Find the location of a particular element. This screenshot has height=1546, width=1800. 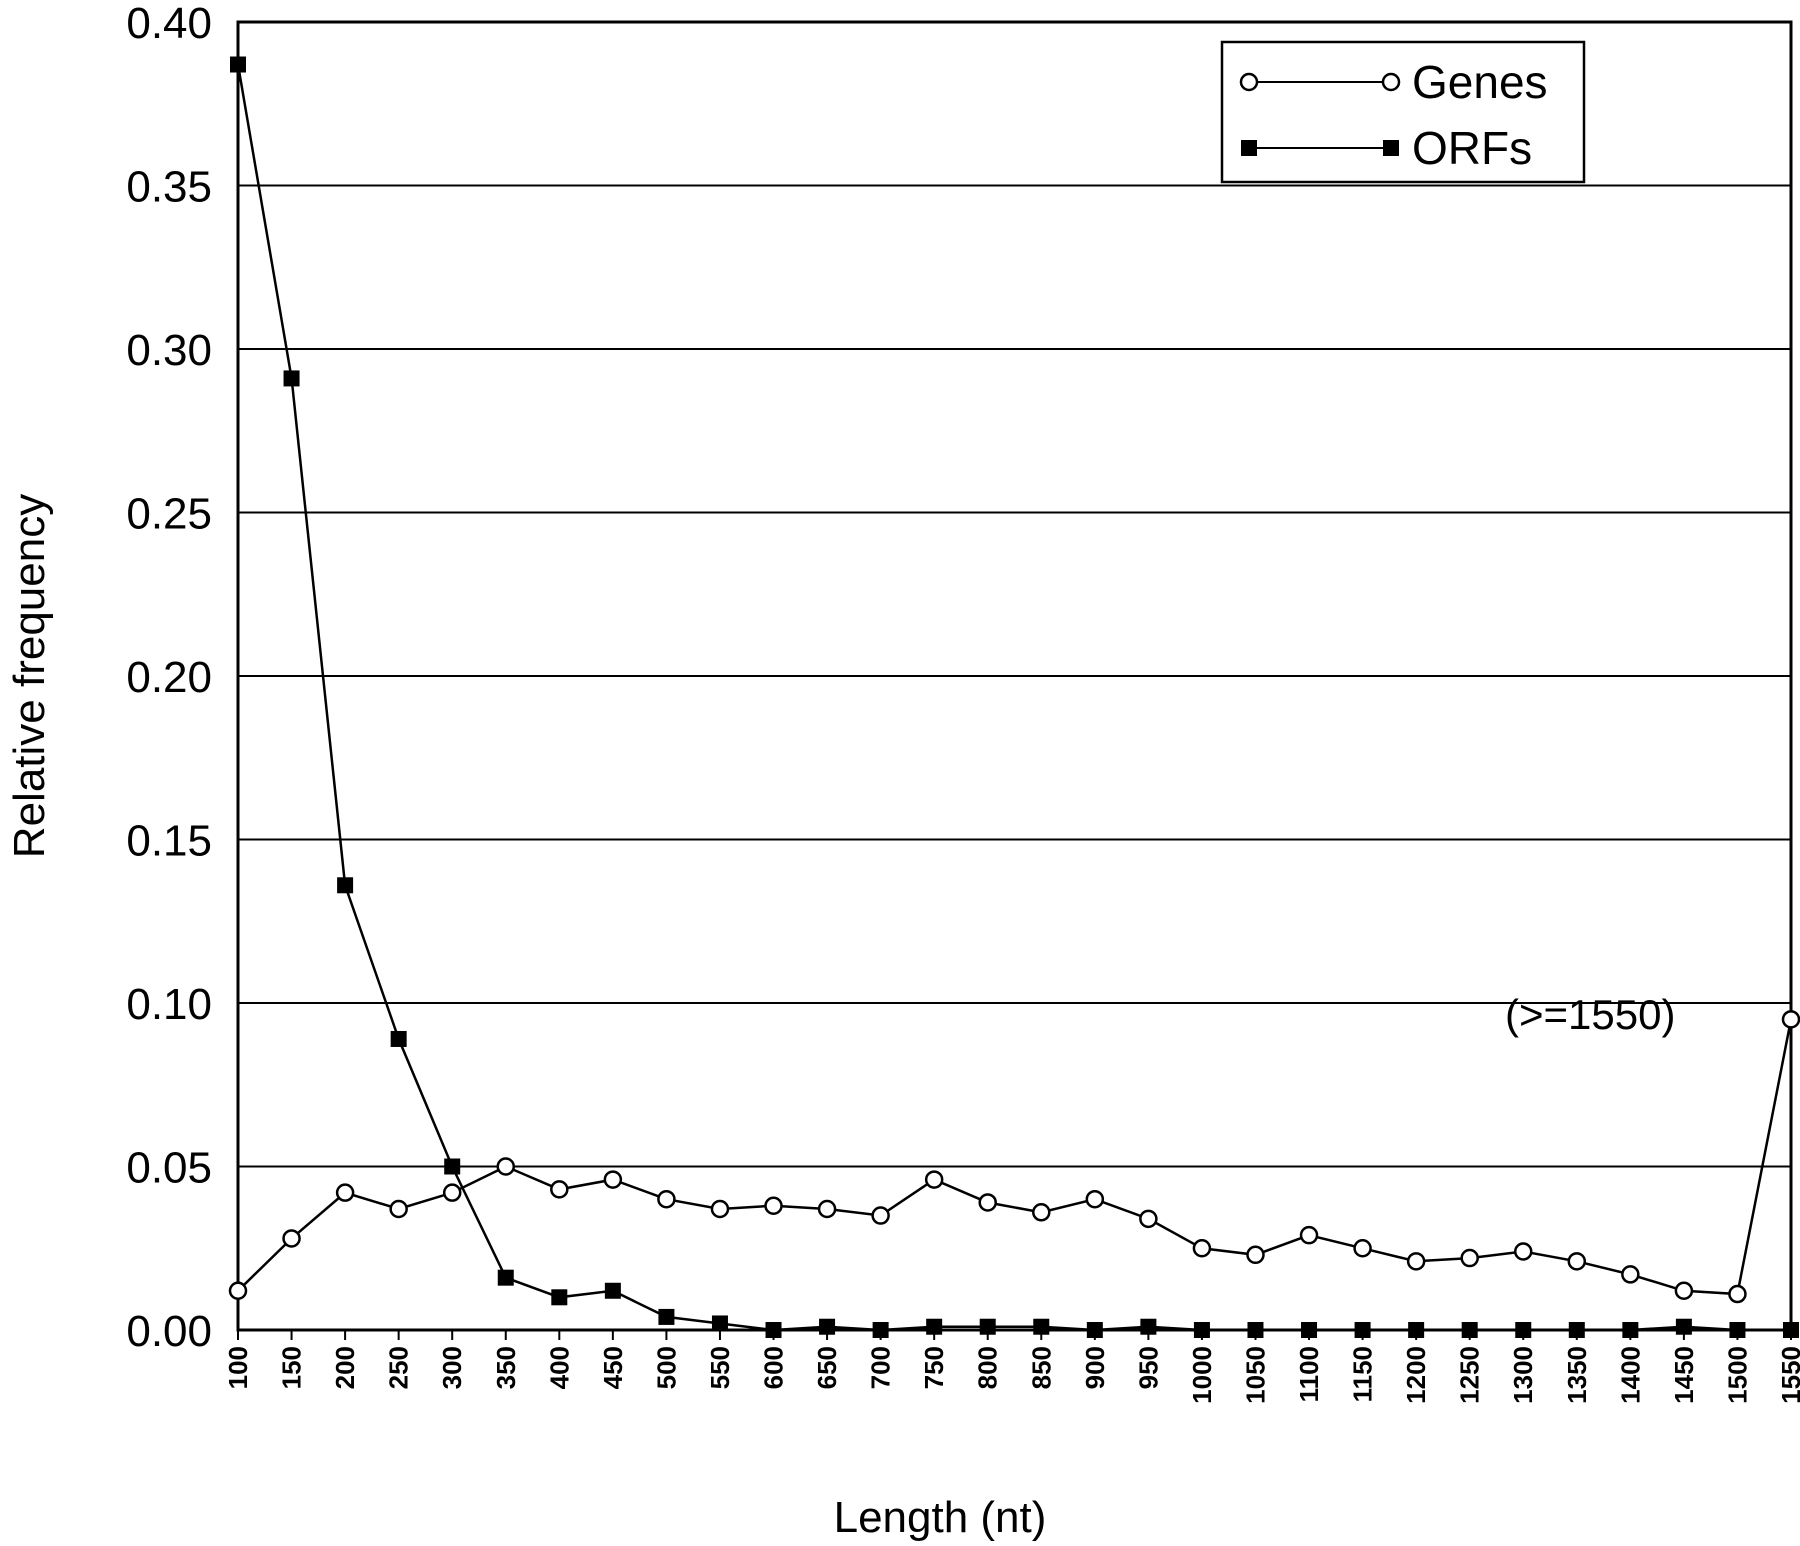

x-tick-label: 800 is located at coordinates (988, 1367).